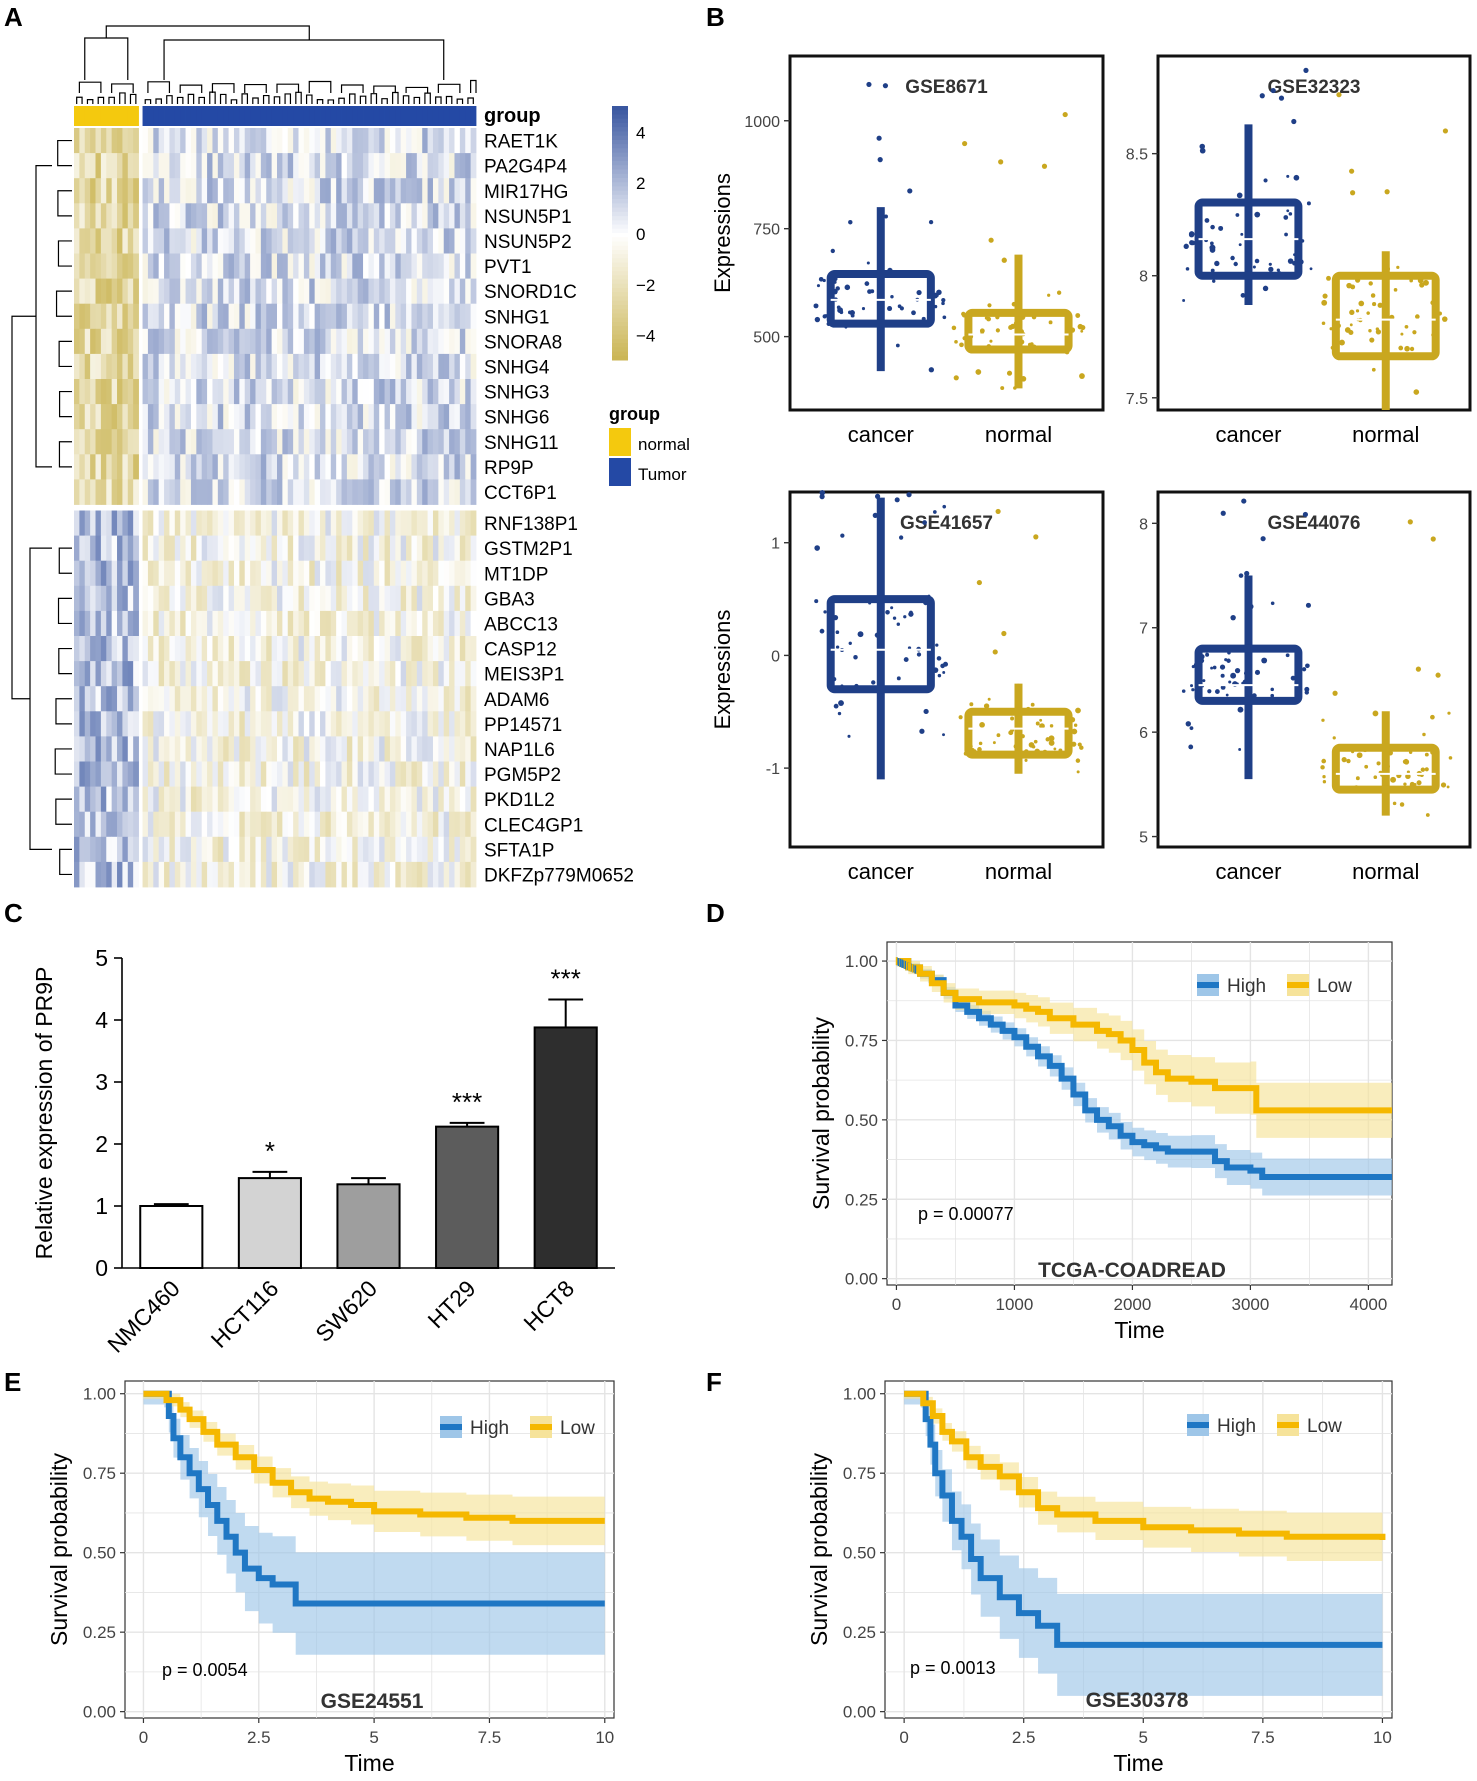 The width and height of the screenshot is (1477, 1781). I want to click on survival-curve-low, so click(374, 1457).